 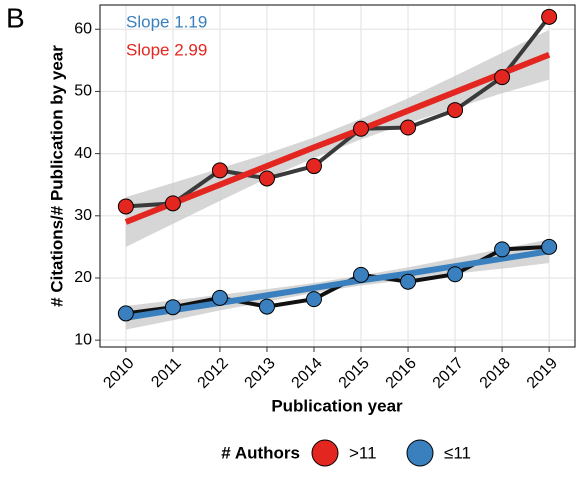 I want to click on slope-annotation: Slope 1.19, so click(x=166, y=21).